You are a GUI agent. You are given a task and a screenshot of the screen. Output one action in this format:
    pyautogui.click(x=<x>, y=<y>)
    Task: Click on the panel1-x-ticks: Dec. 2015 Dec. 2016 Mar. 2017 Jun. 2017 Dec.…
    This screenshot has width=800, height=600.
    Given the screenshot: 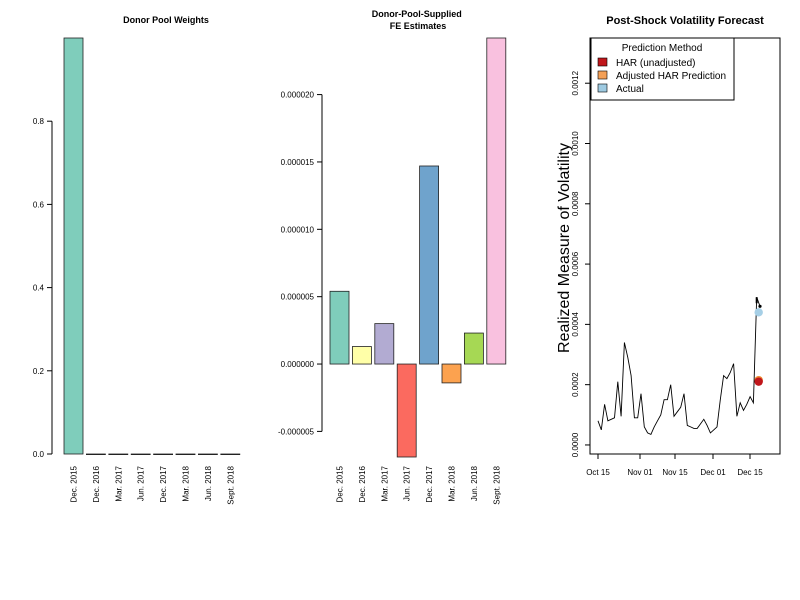 What is the action you would take?
    pyautogui.click(x=153, y=484)
    